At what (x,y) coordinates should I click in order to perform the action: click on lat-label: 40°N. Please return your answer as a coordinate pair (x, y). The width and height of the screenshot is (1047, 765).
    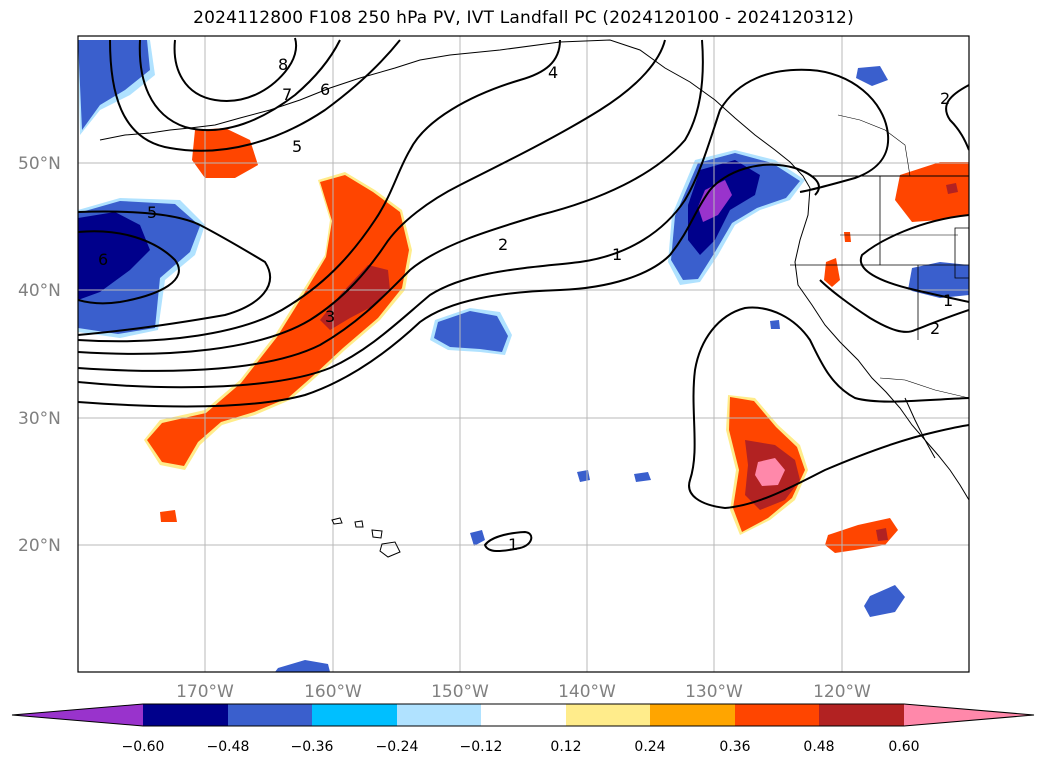
    Looking at the image, I should click on (39, 291).